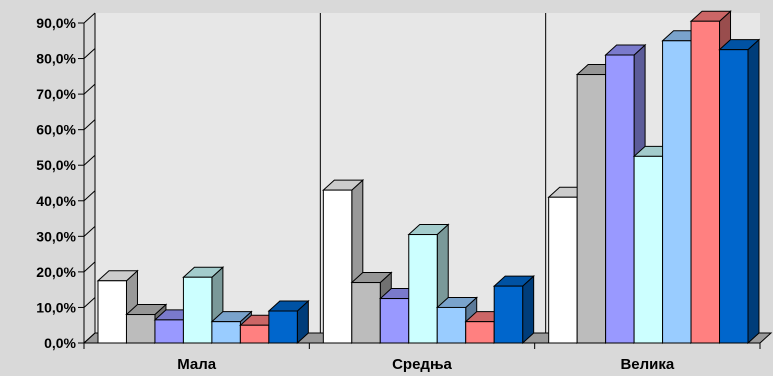  Describe the element at coordinates (647, 364) in the screenshot. I see `x-category-label: Велика` at that location.